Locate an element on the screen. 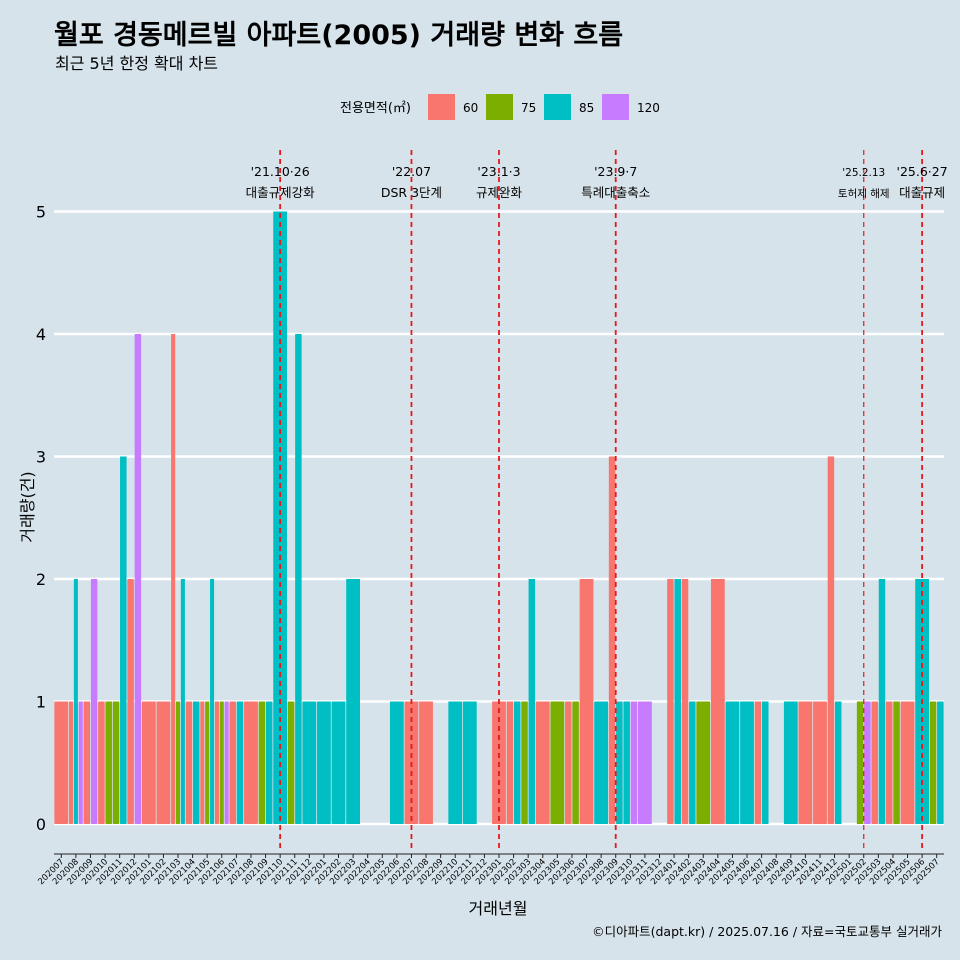 The height and width of the screenshot is (960, 960). event-text-label: DSR 3단계 is located at coordinates (411, 192).